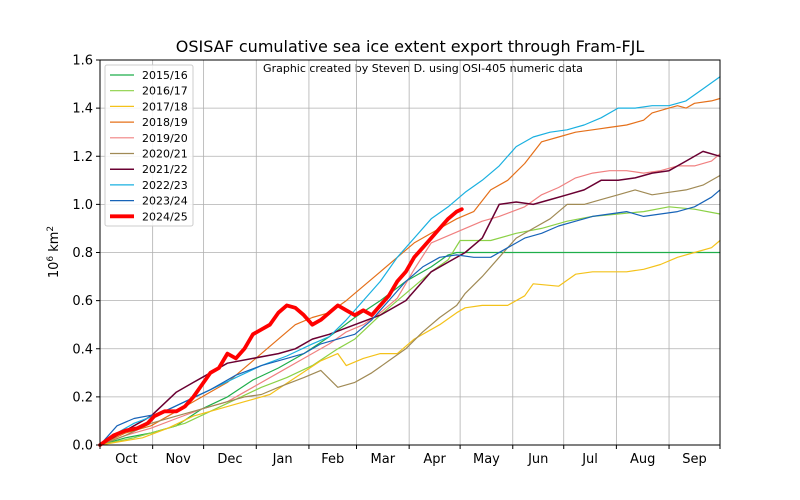 Image resolution: width=800 pixels, height=500 pixels. Describe the element at coordinates (165, 106) in the screenshot. I see `legend-label-2017-18: 2017/18` at that location.